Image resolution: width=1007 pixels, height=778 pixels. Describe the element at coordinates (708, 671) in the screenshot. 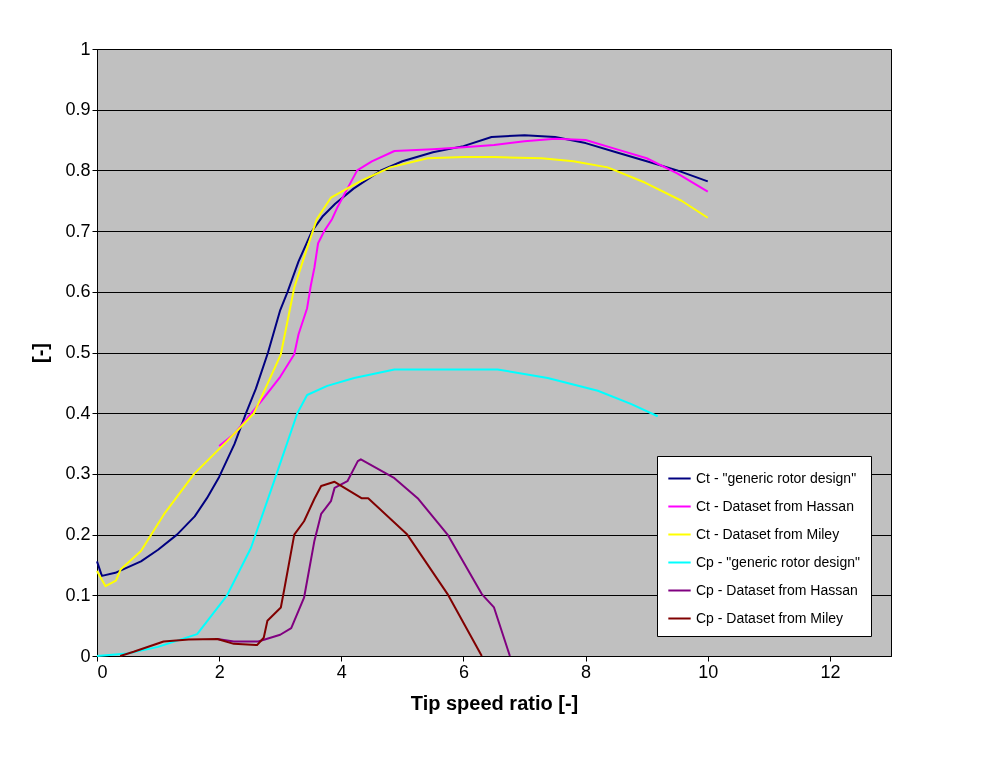

I see `x-tick-label: 10` at that location.